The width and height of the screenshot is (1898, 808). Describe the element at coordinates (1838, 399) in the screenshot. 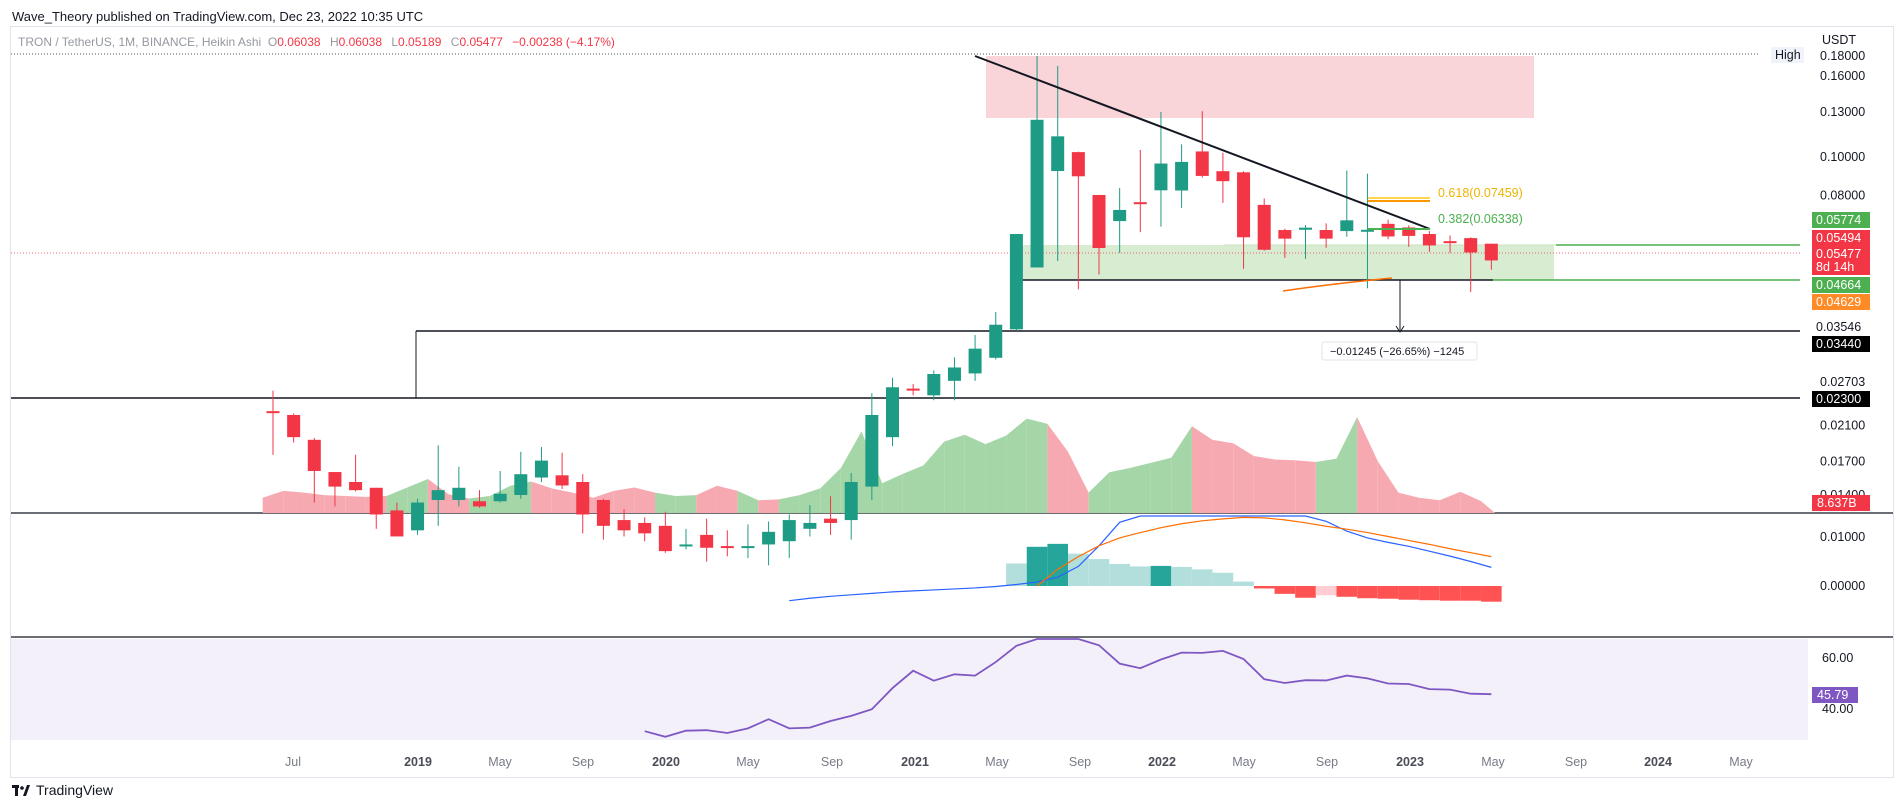

I see `price-tag-label: 0.02300` at that location.